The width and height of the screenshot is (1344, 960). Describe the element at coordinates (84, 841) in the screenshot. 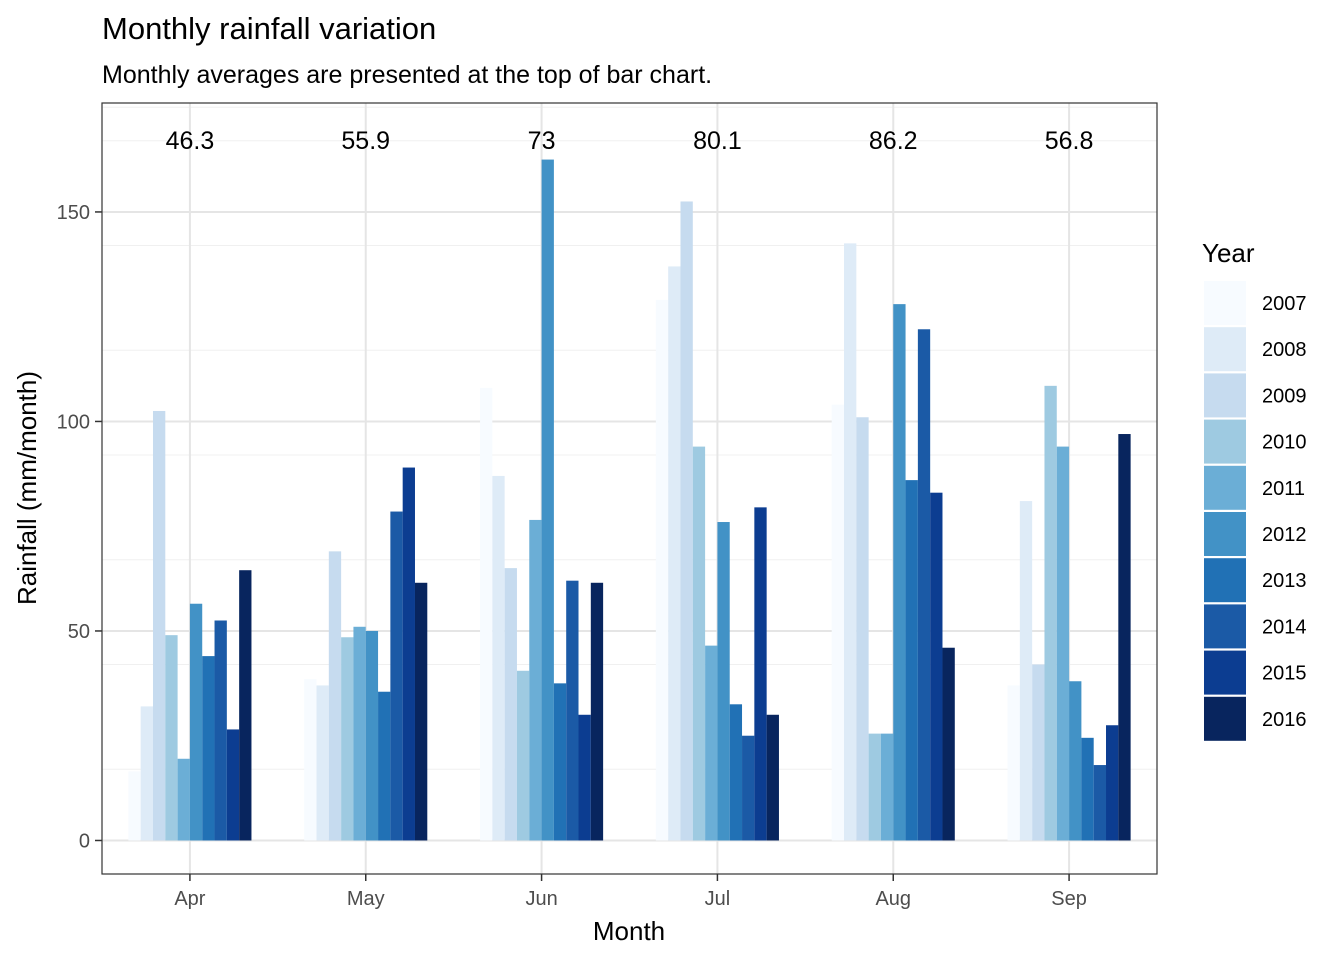

I see `y-tick-label: 0` at that location.